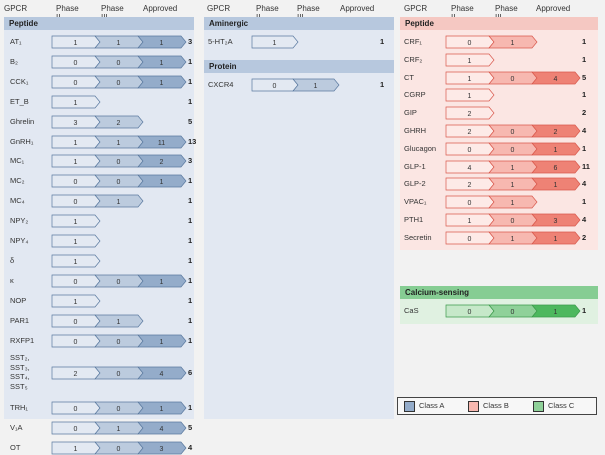  I want to click on receptor-name: NOP, so click(18, 300).